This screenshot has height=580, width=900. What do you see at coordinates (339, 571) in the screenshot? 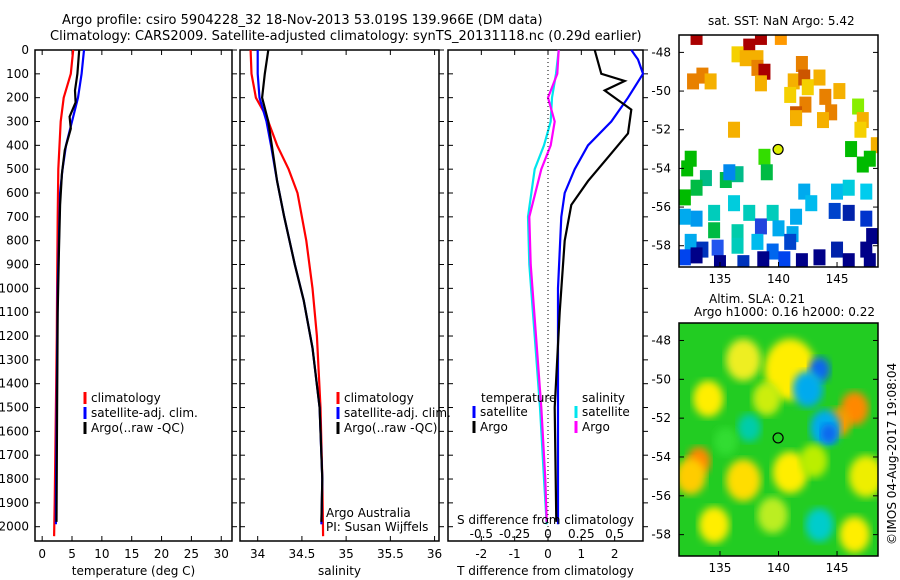
I see `x-axis-label: salinity` at bounding box center [339, 571].